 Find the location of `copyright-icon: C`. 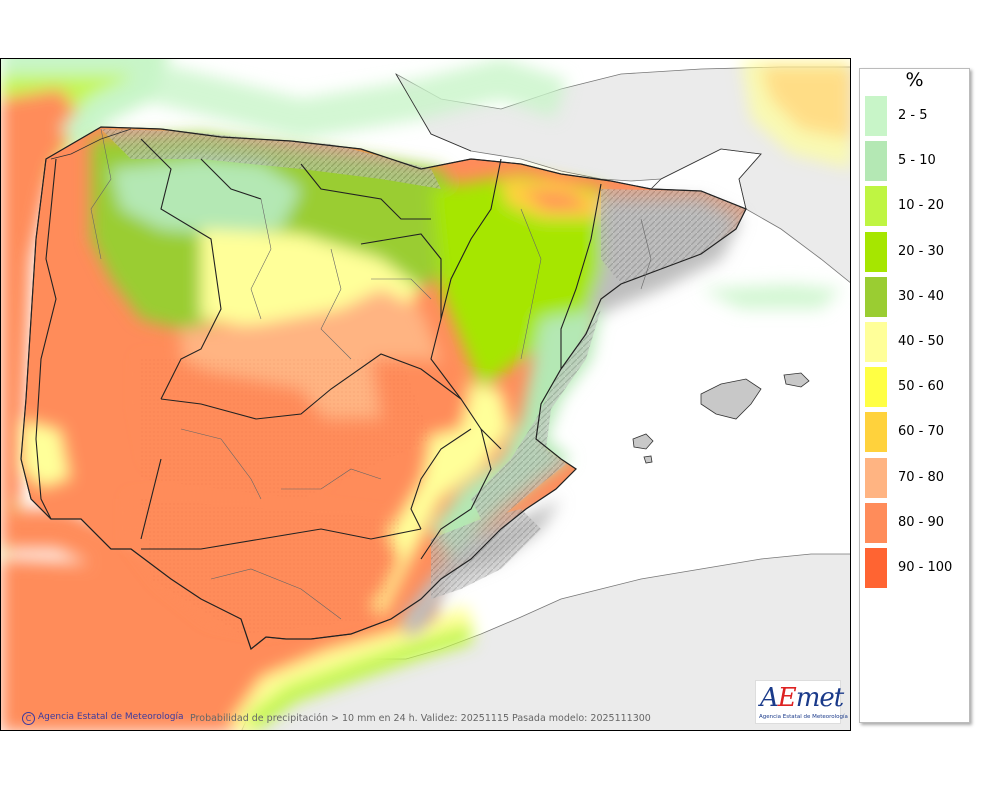

copyright-icon: C is located at coordinates (28, 718).